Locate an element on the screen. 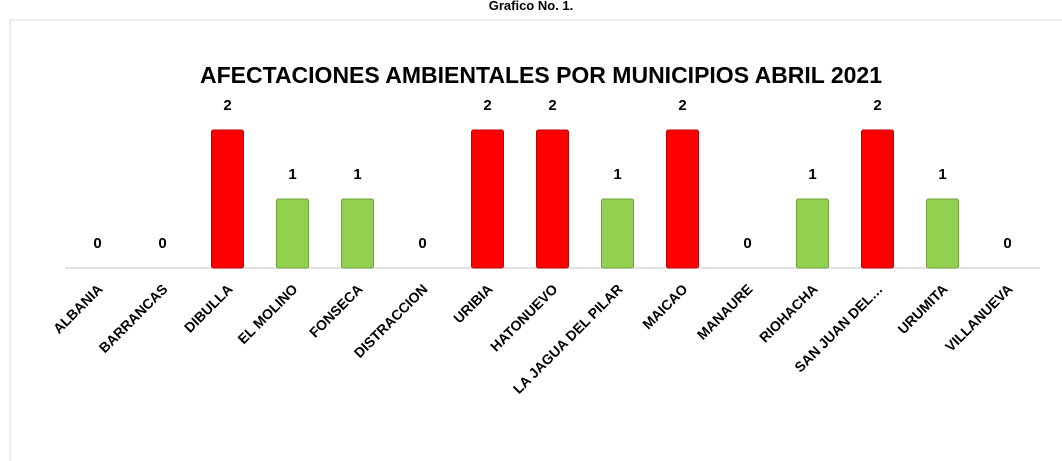 The width and height of the screenshot is (1062, 461). x-tick-label: HATONUEVO is located at coordinates (524, 318).